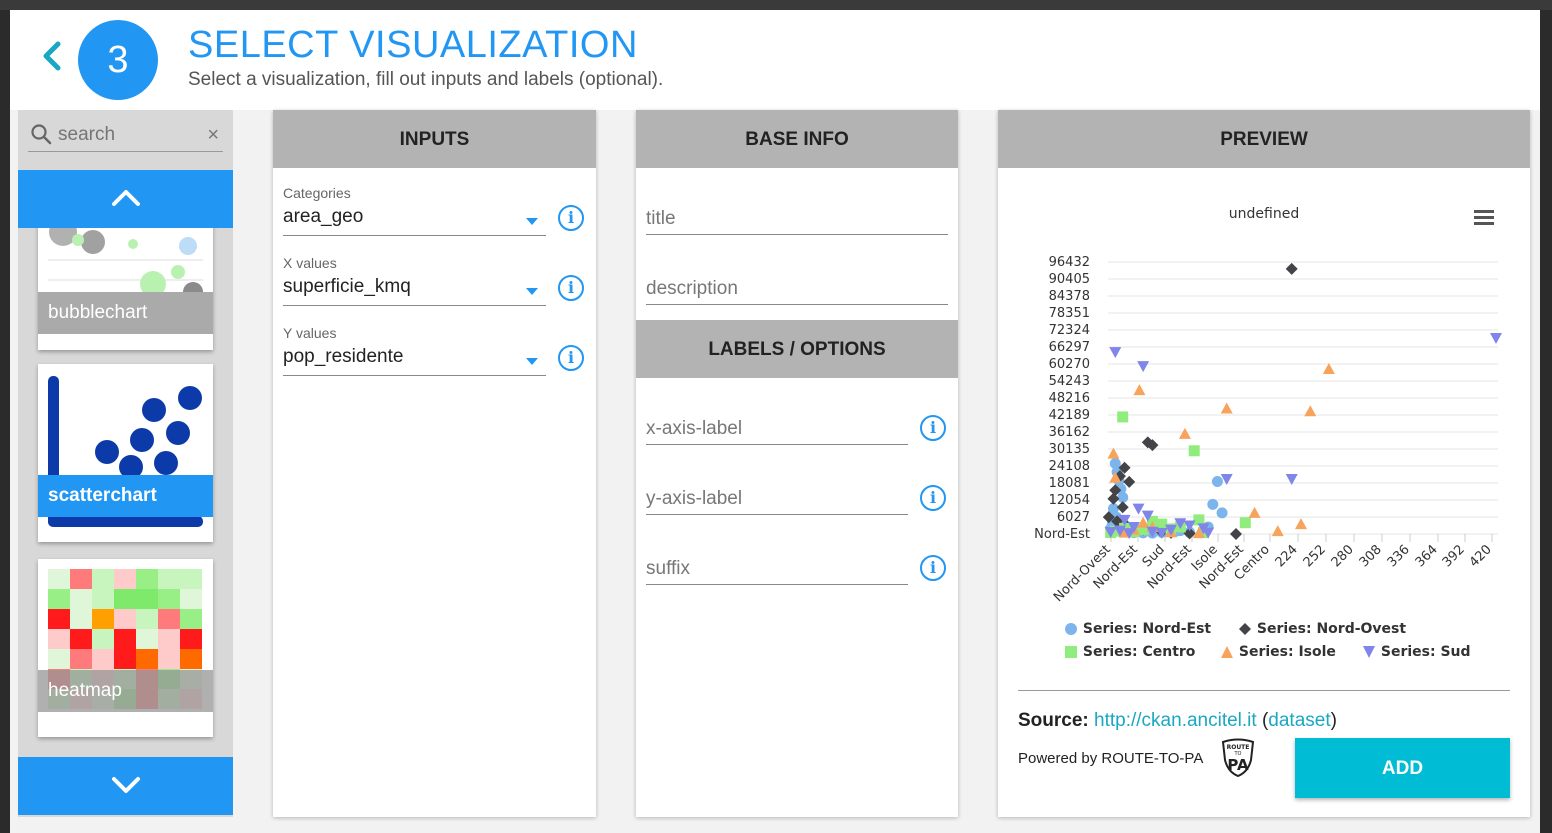  Describe the element at coordinates (777, 499) in the screenshot. I see `y-axis-label-input` at that location.